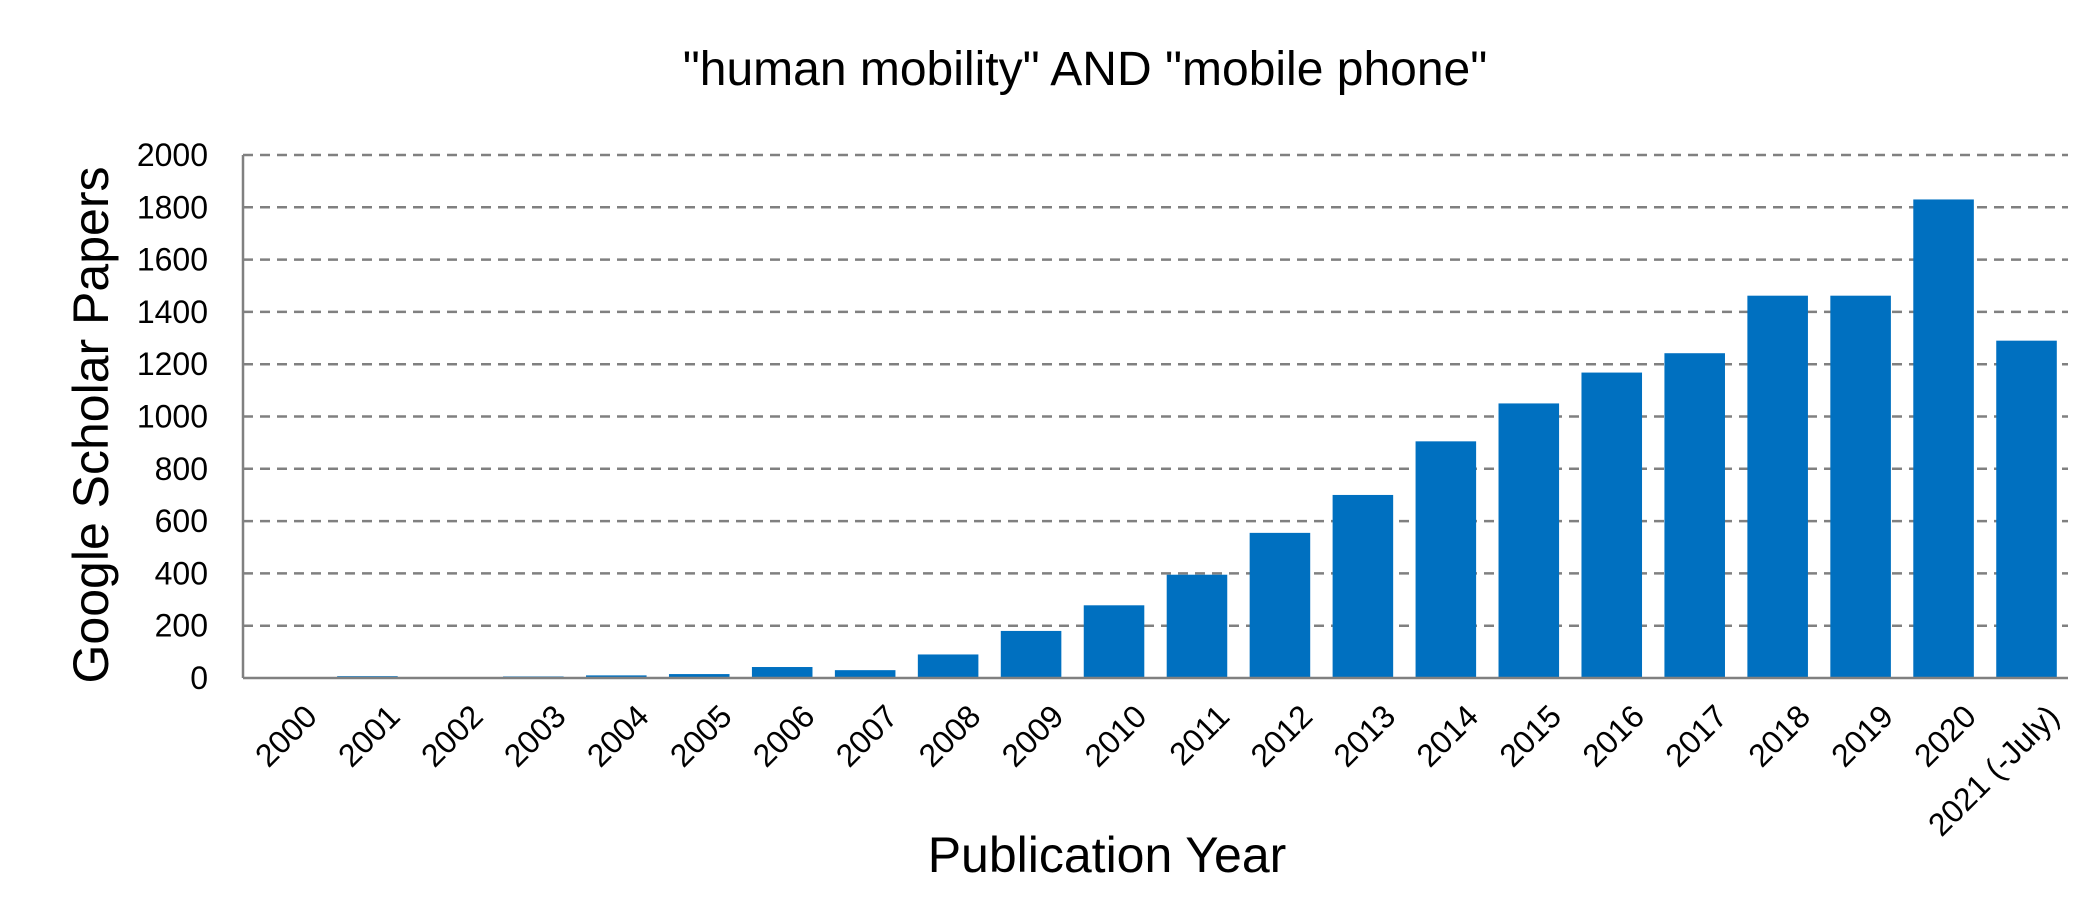 This screenshot has height=900, width=2100. What do you see at coordinates (1033, 736) in the screenshot?
I see `x-tick-label: 2009` at bounding box center [1033, 736].